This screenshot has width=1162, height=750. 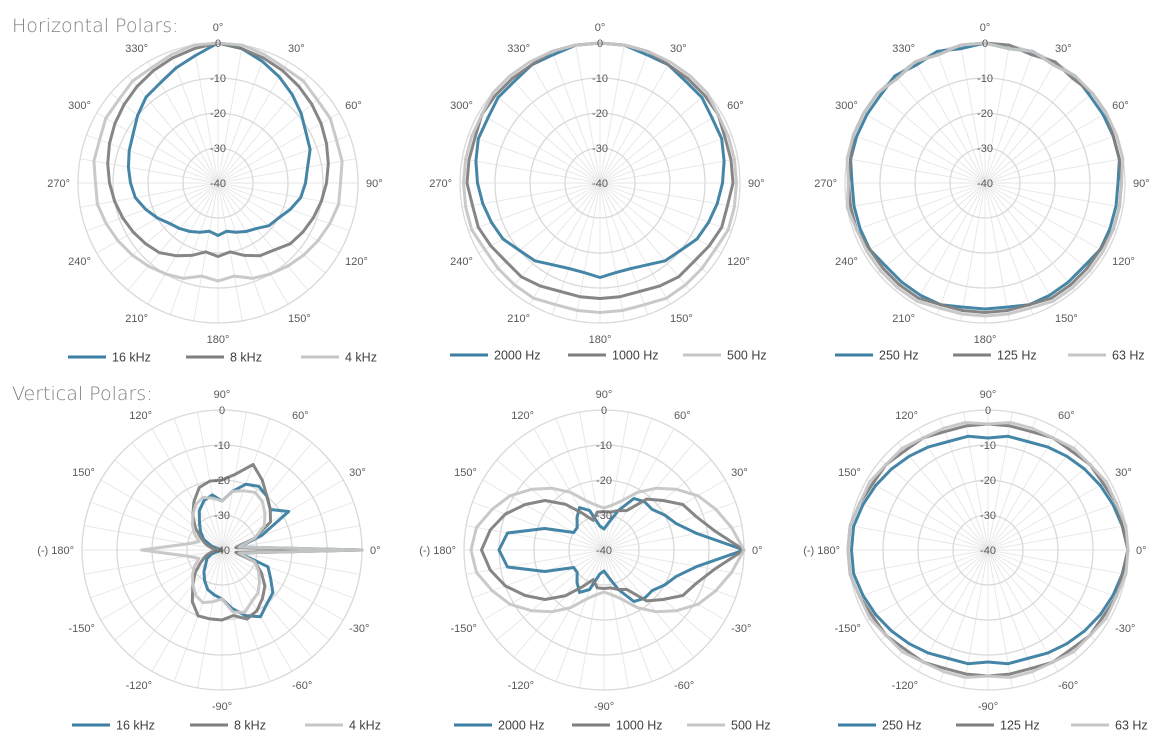 I want to click on horizontal-polars-title: Horizontal Polars:, so click(x=95, y=26).